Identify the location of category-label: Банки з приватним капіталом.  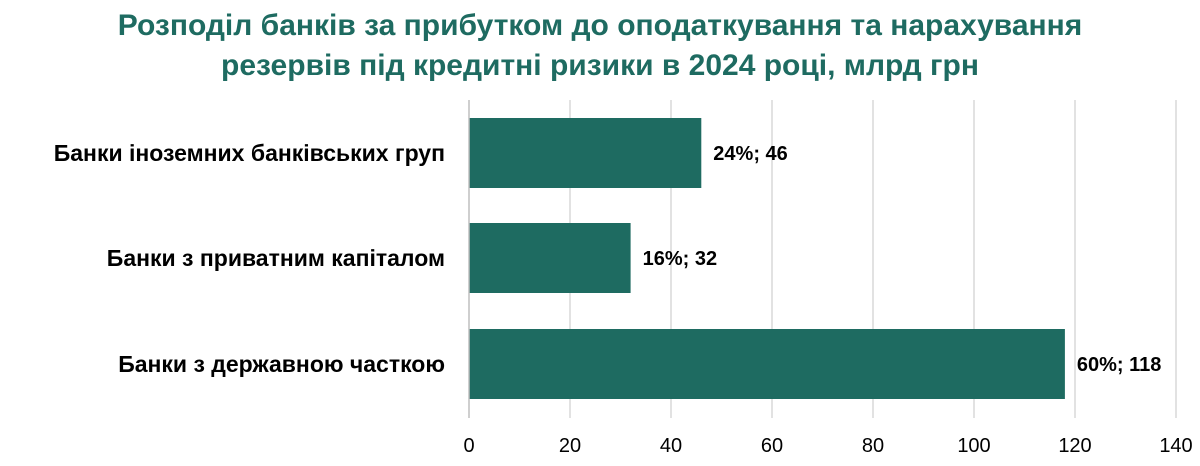
(276, 258).